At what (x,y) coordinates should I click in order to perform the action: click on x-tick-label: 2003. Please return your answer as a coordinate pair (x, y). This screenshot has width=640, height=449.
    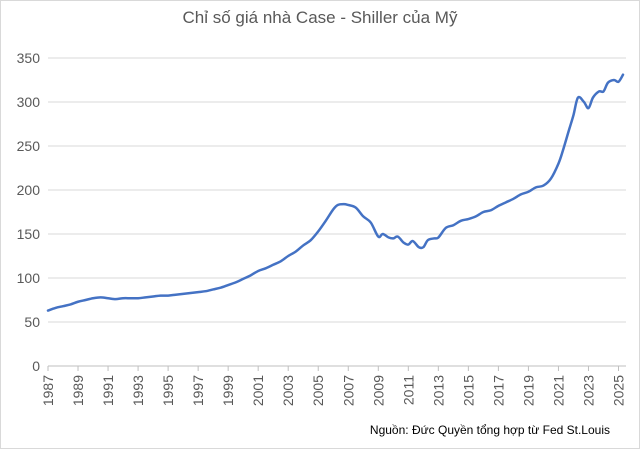
    Looking at the image, I should click on (288, 390).